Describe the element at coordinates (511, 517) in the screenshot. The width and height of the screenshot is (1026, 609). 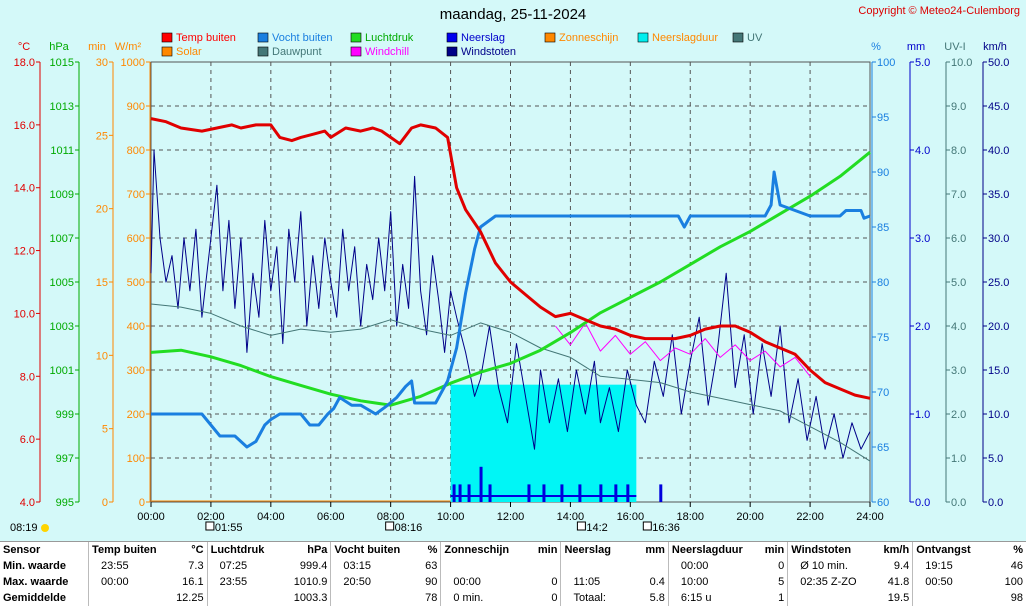
I see `x-axis-tick-label: 12:00` at that location.